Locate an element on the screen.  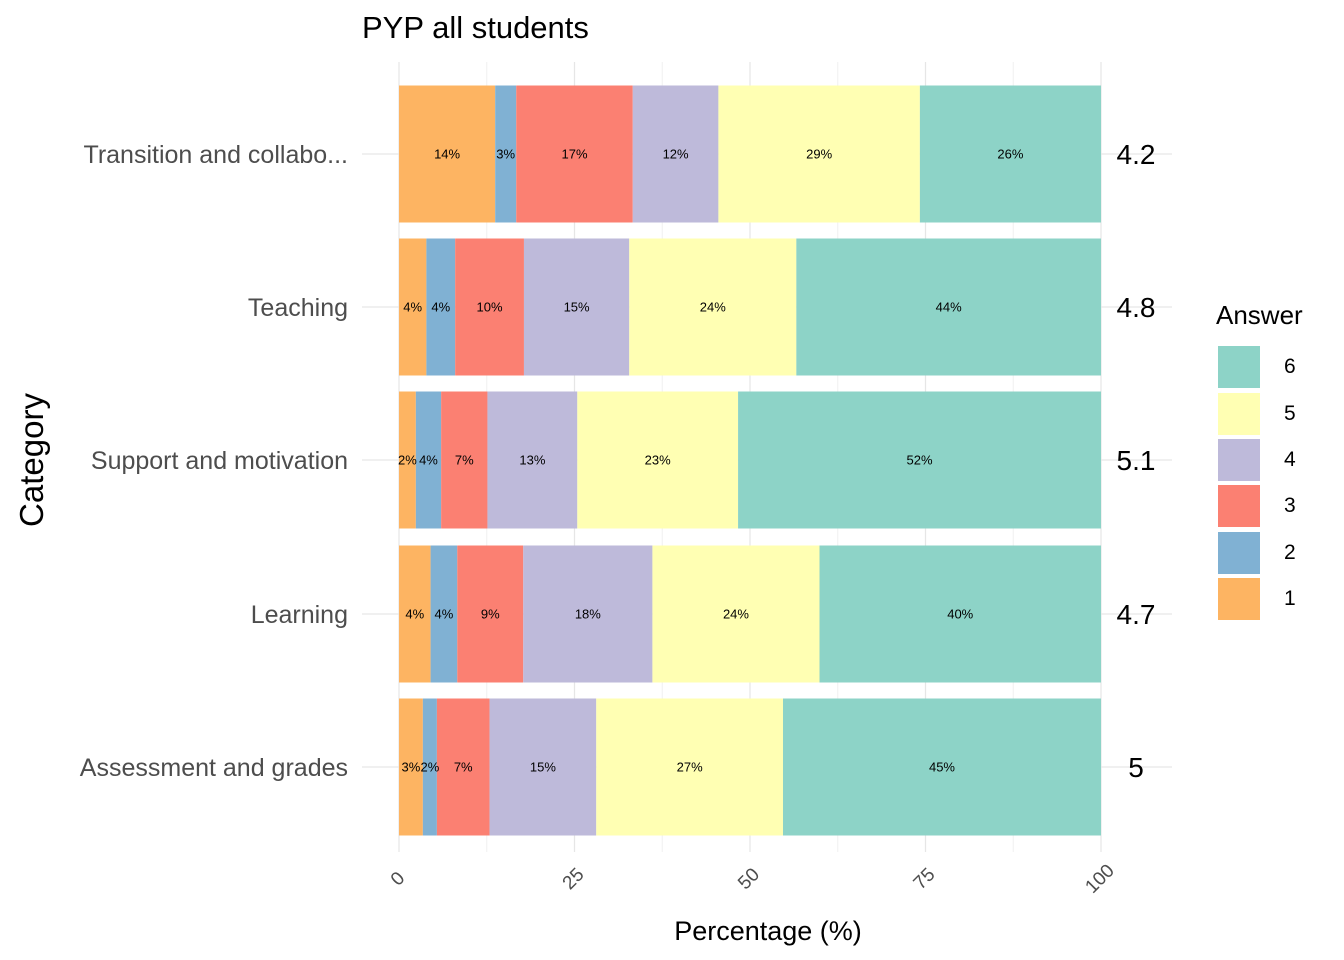
x-tick-label: 25 is located at coordinates (574, 879).